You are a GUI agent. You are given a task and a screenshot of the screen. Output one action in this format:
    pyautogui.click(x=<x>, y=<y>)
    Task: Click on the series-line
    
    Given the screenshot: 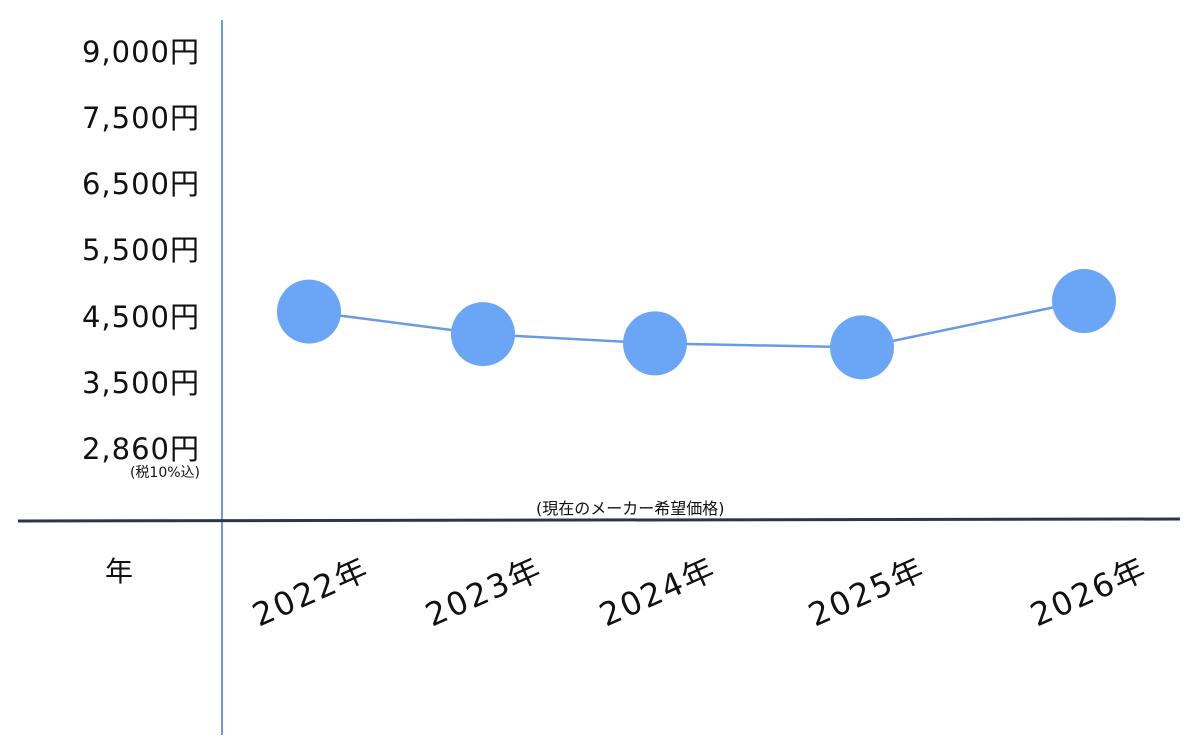 What is the action you would take?
    pyautogui.click(x=696, y=324)
    